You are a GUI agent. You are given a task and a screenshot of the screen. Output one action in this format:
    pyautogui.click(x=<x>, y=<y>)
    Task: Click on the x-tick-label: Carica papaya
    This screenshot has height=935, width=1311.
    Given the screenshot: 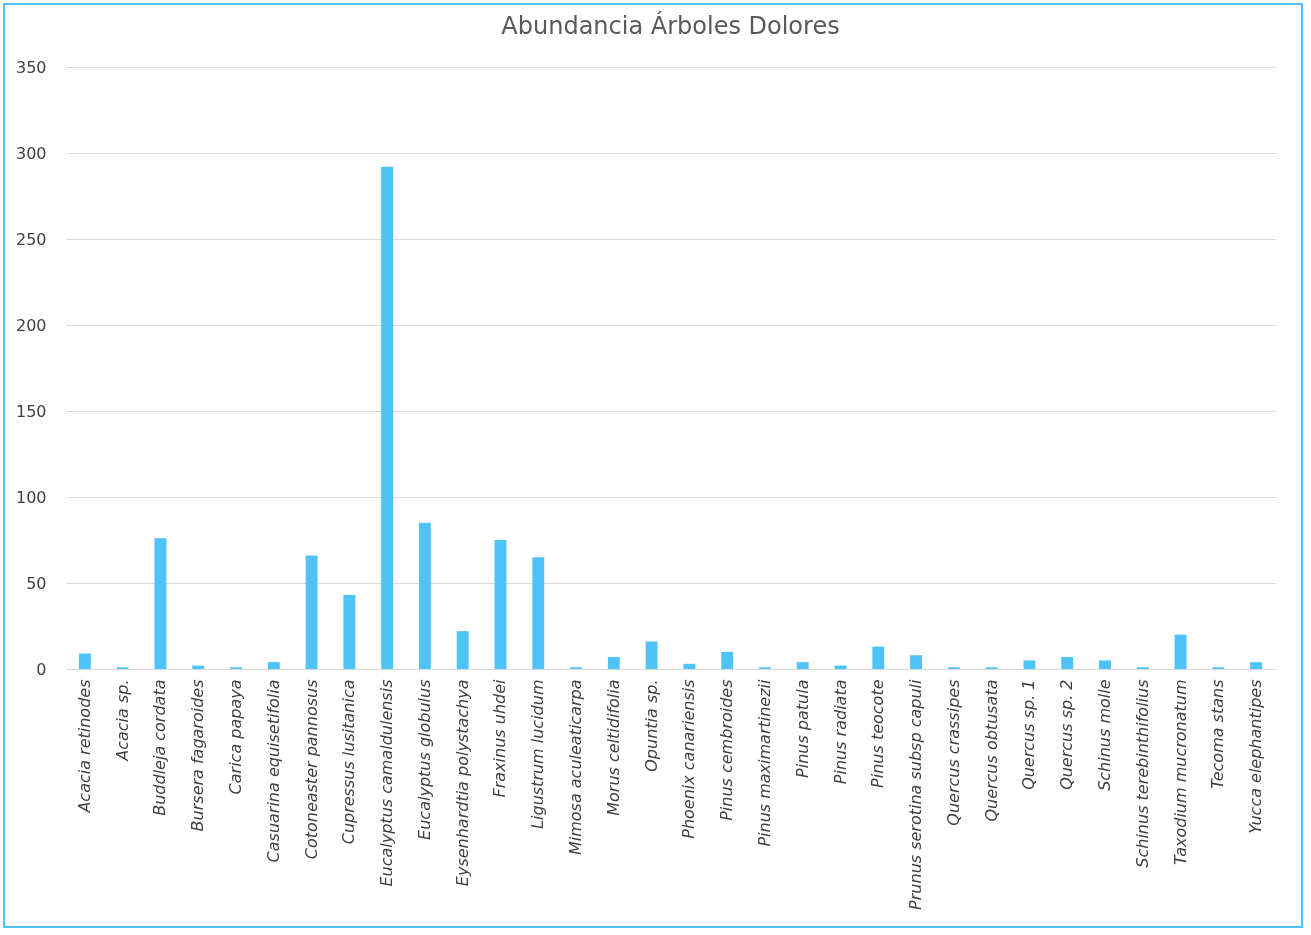 What is the action you would take?
    pyautogui.click(x=236, y=737)
    